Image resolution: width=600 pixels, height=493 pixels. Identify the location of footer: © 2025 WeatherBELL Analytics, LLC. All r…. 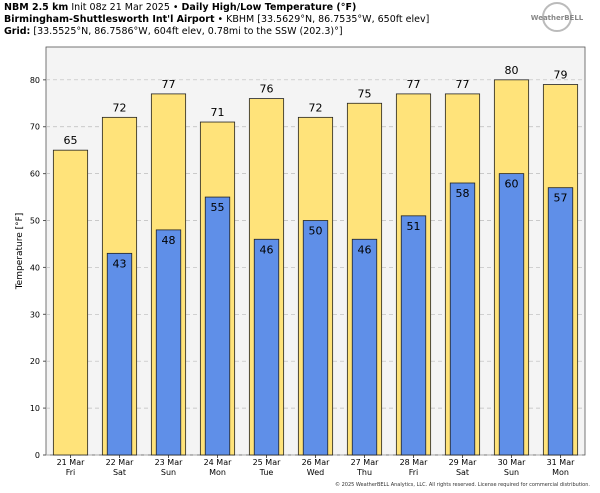
(462, 484).